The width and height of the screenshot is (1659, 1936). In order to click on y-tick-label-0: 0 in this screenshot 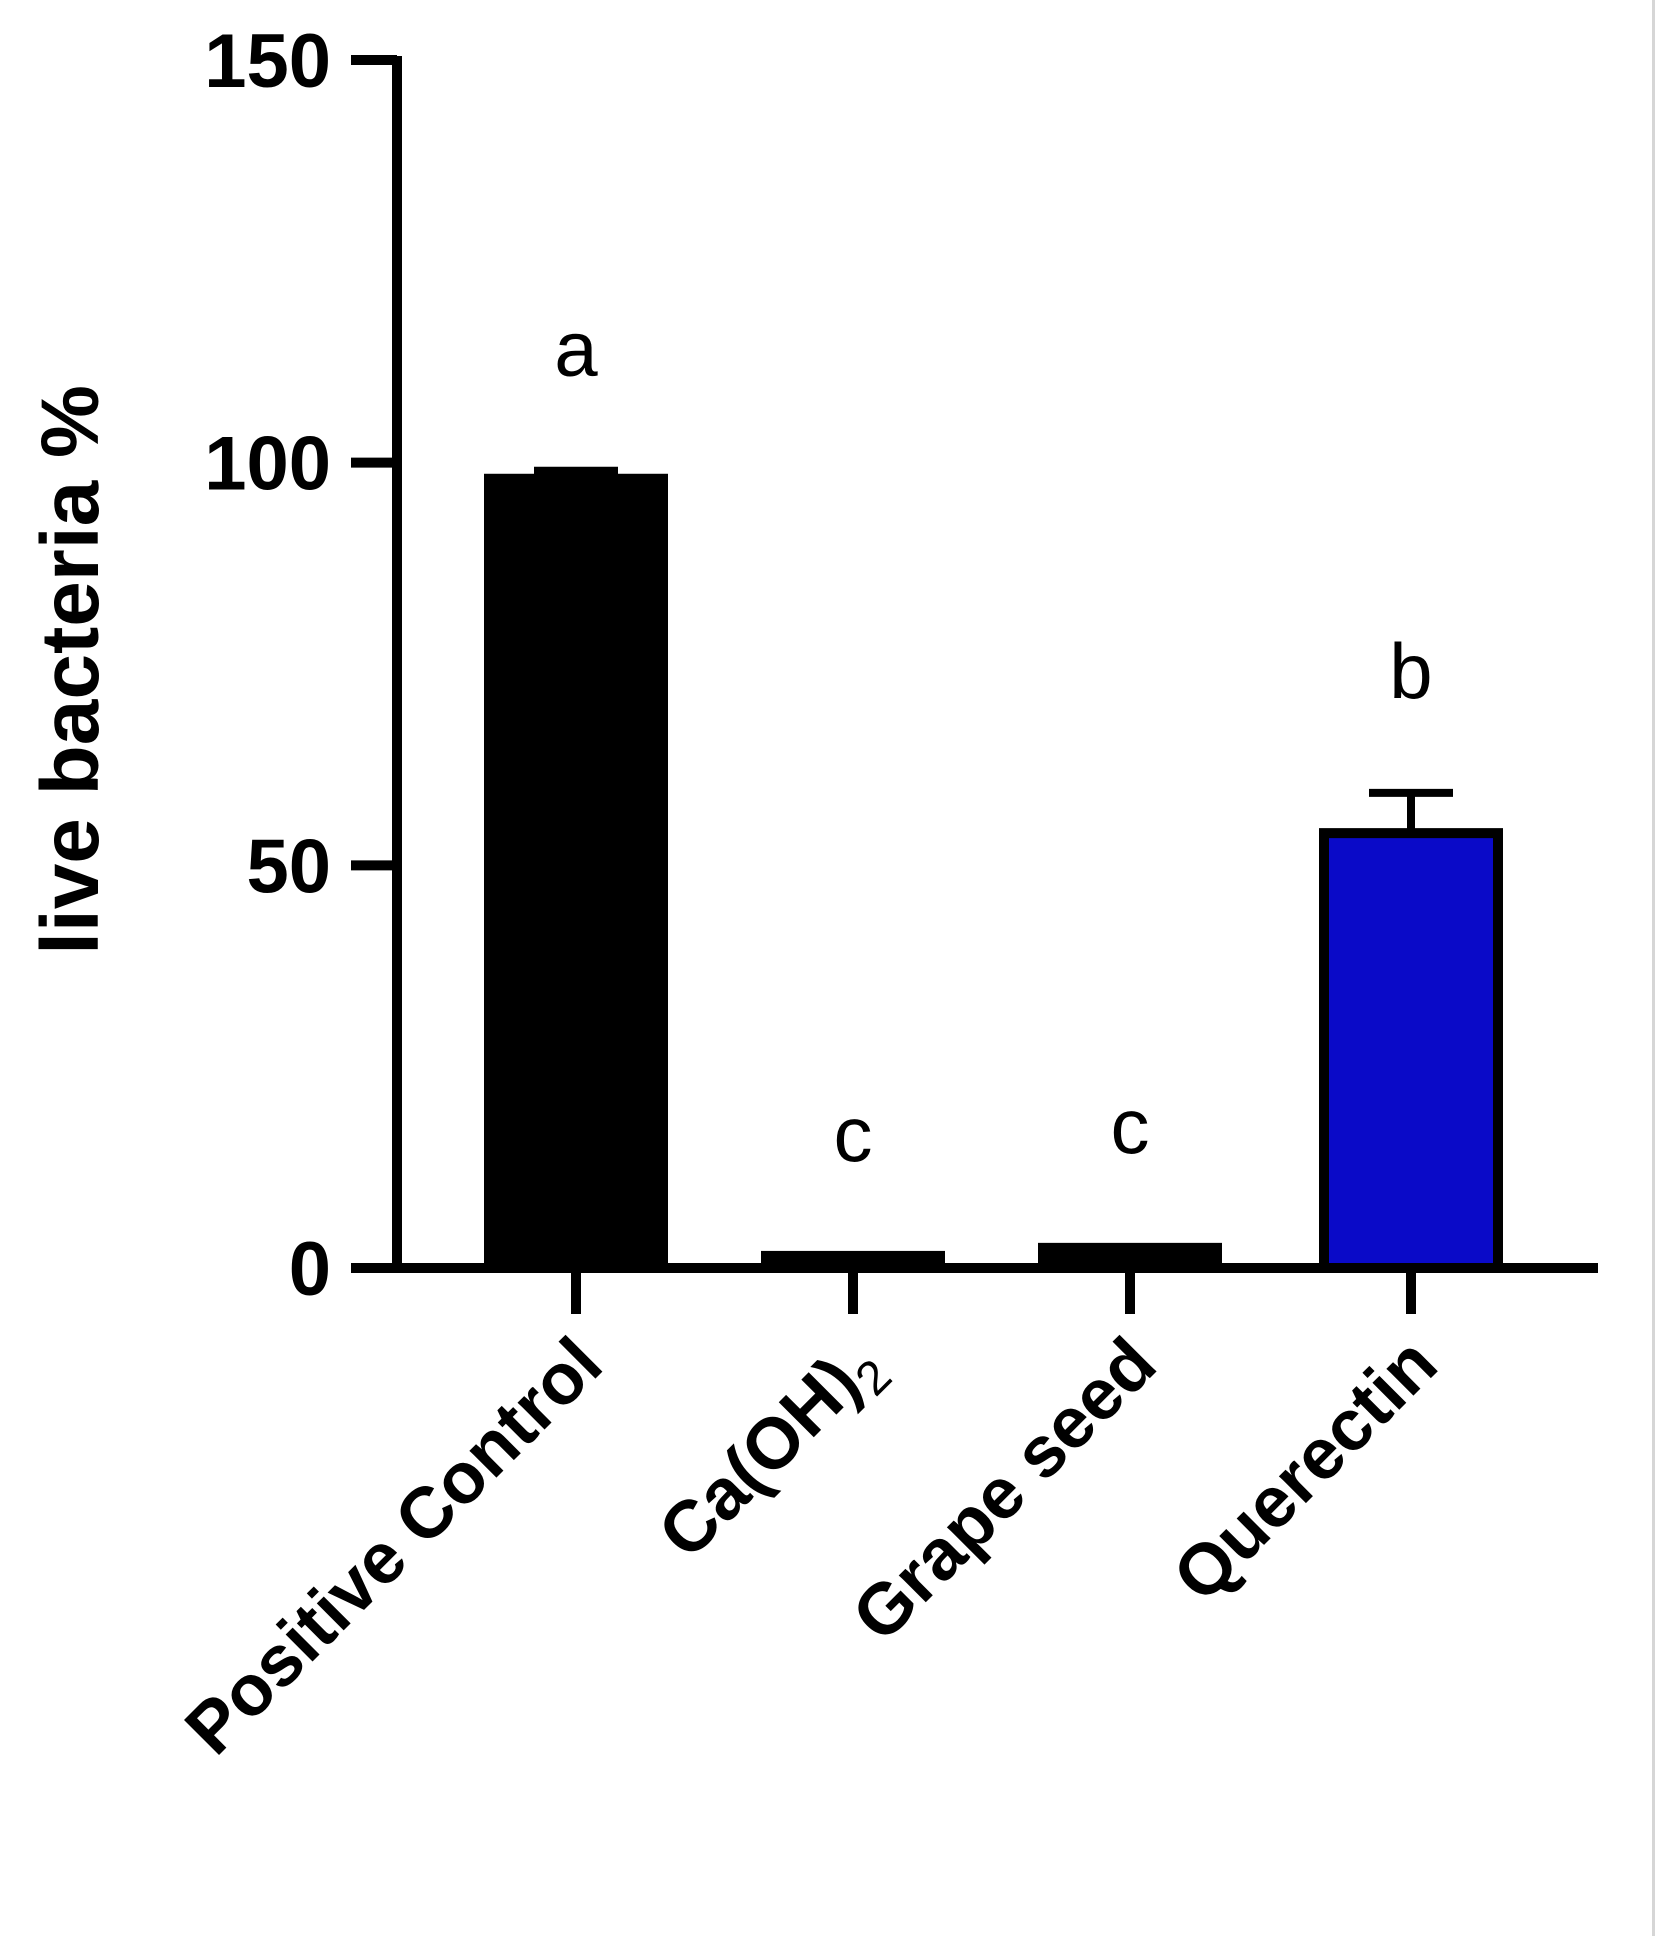, I will do `click(310, 1269)`.